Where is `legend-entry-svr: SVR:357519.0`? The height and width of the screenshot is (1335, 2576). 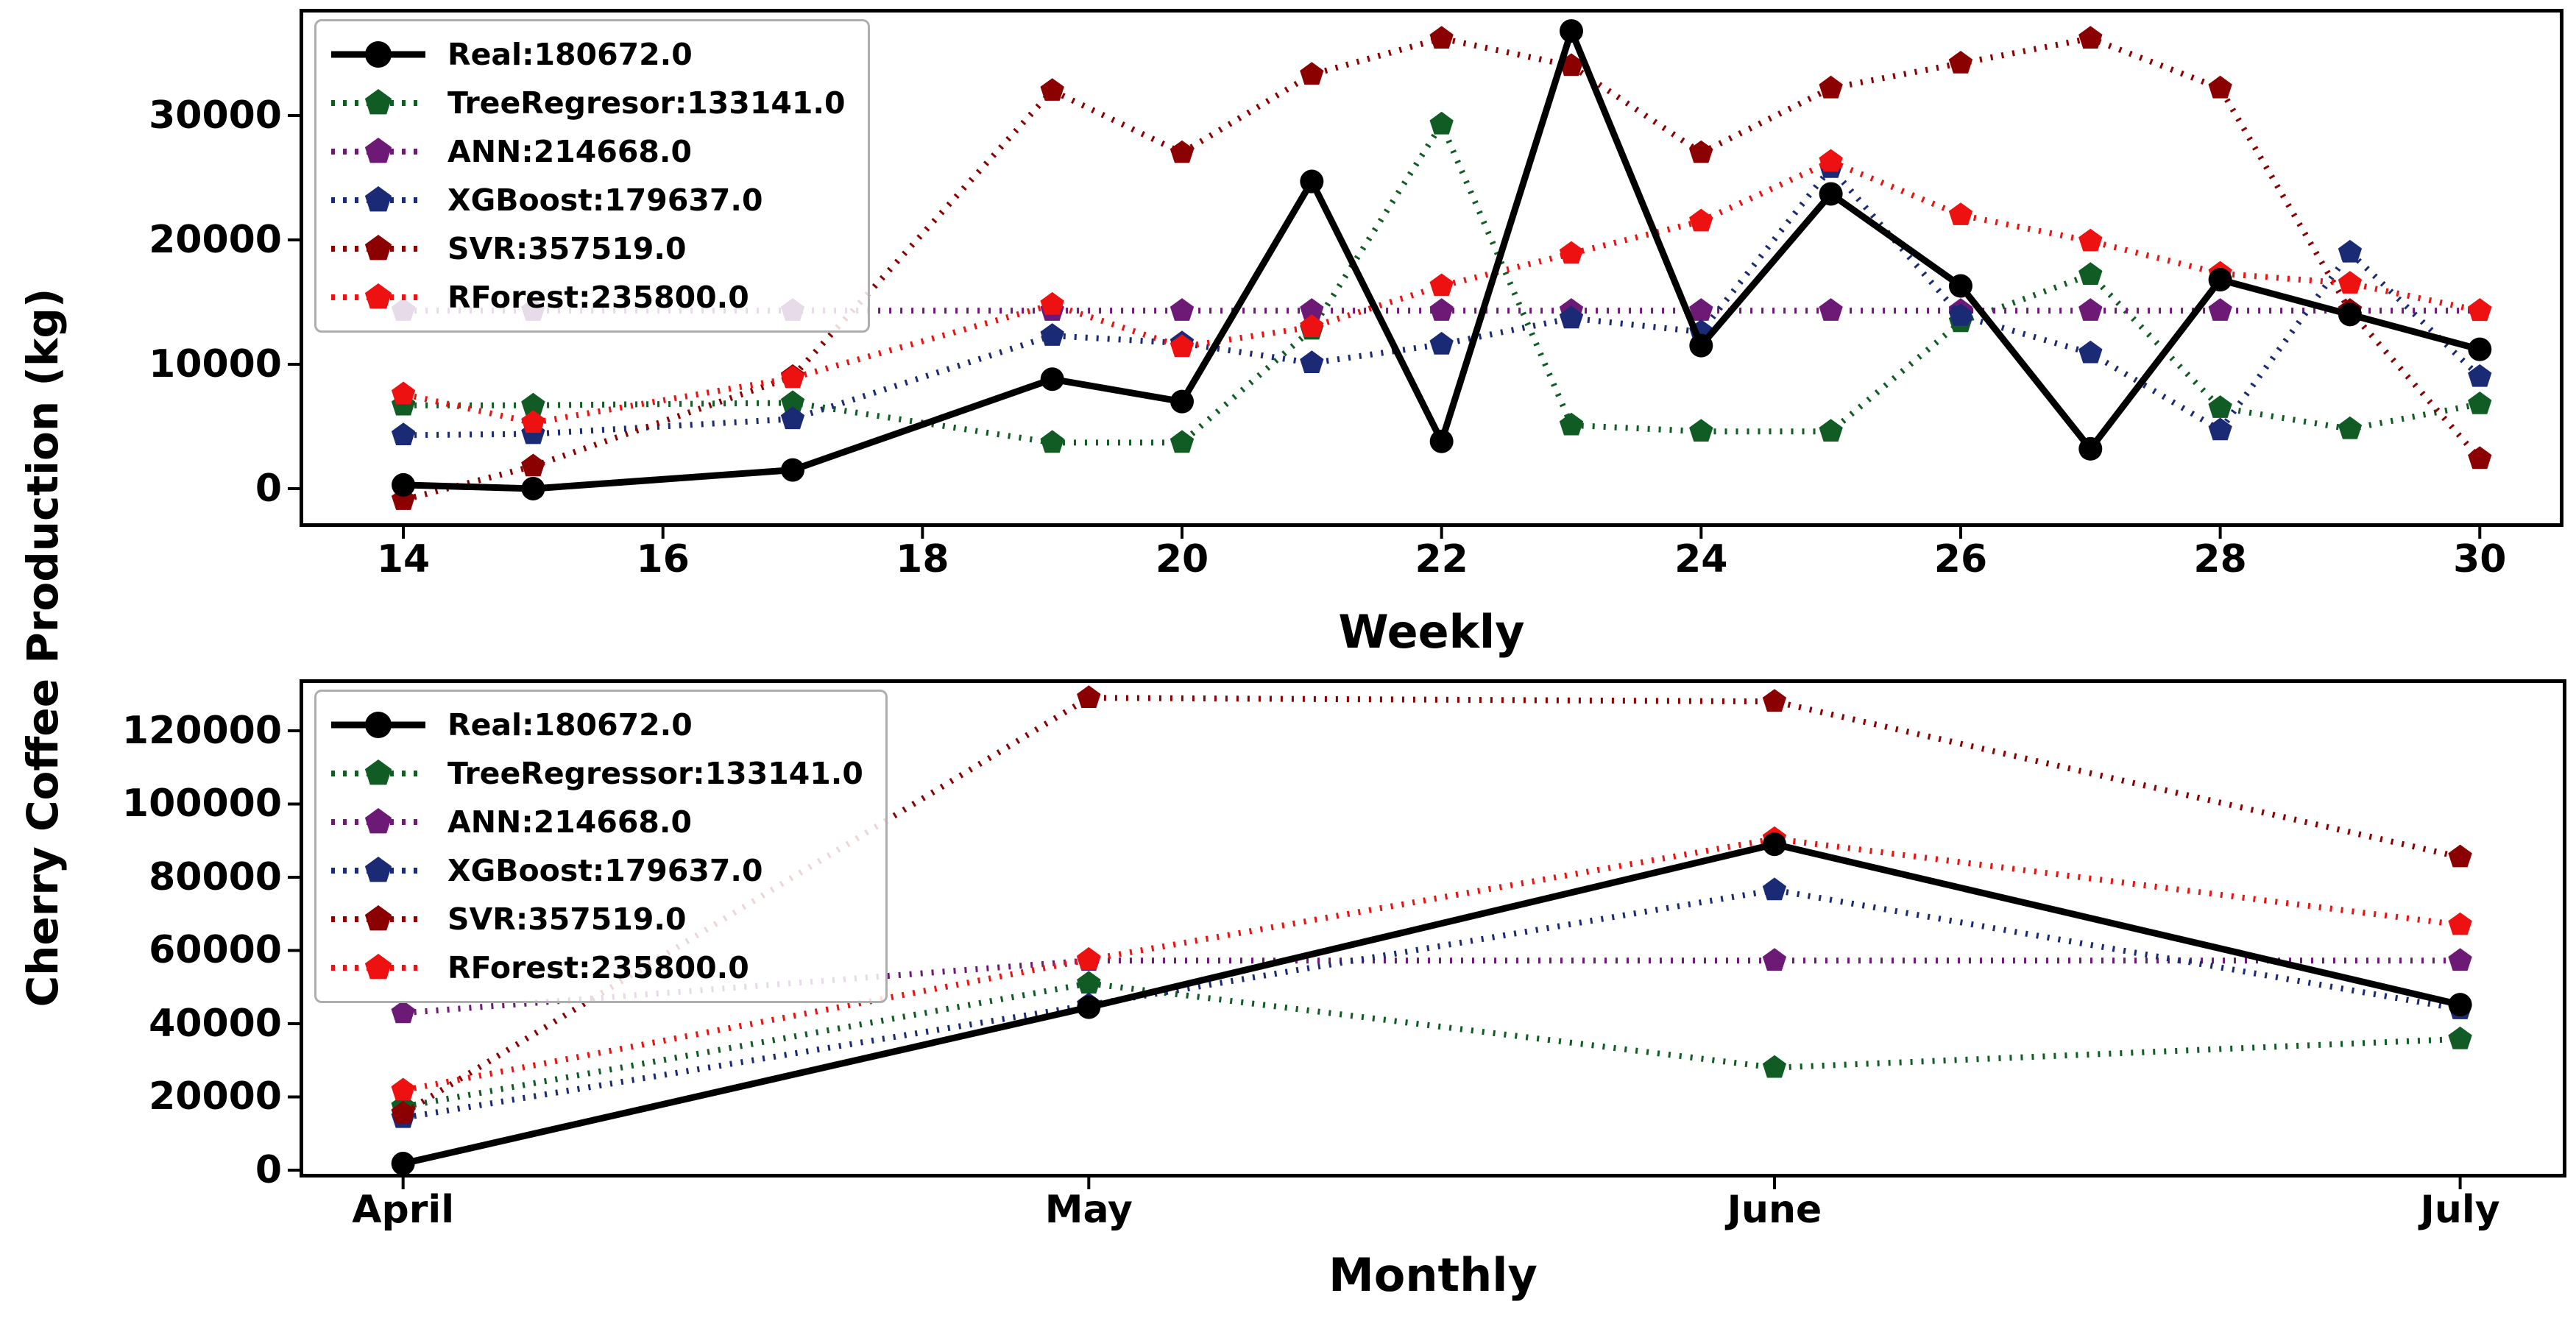 legend-entry-svr: SVR:357519.0 is located at coordinates (596, 919).